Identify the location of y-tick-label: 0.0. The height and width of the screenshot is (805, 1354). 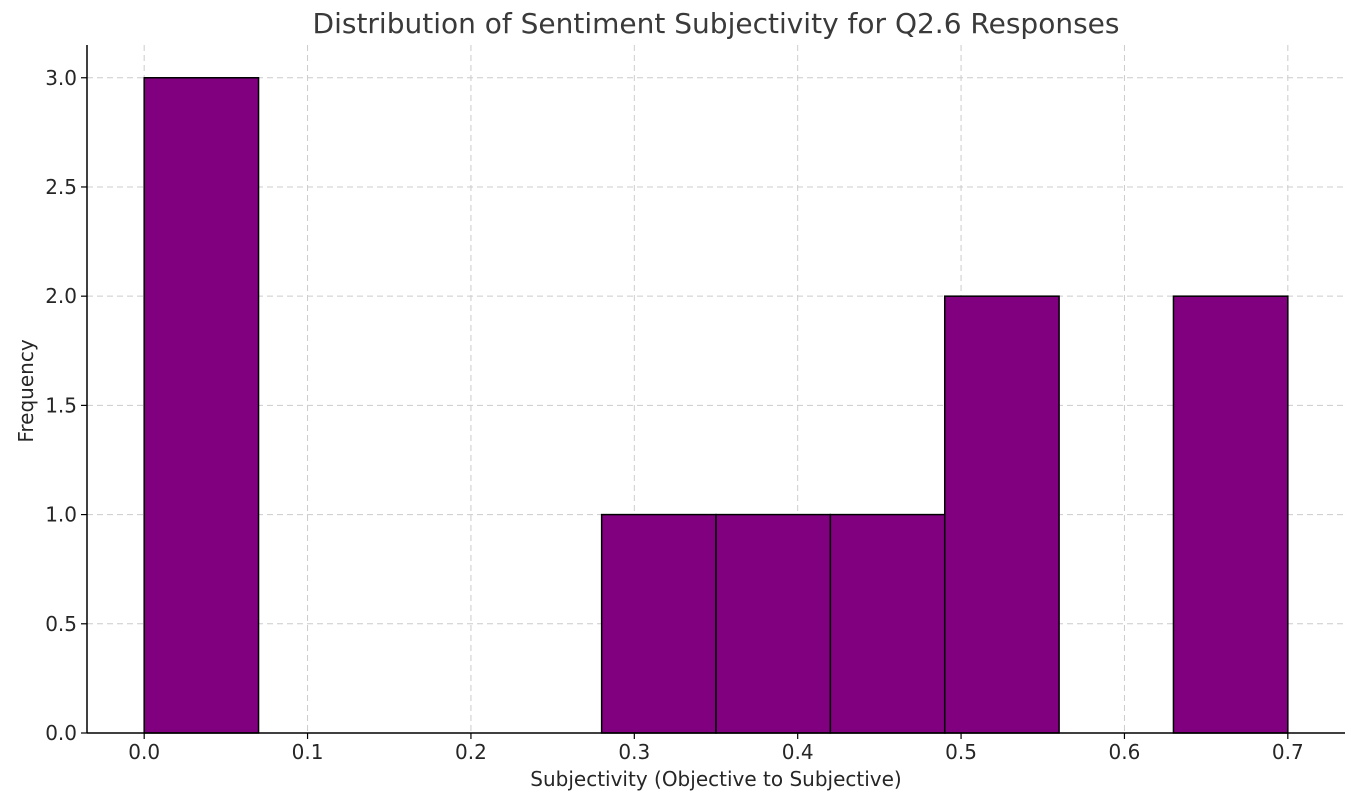
(61, 733).